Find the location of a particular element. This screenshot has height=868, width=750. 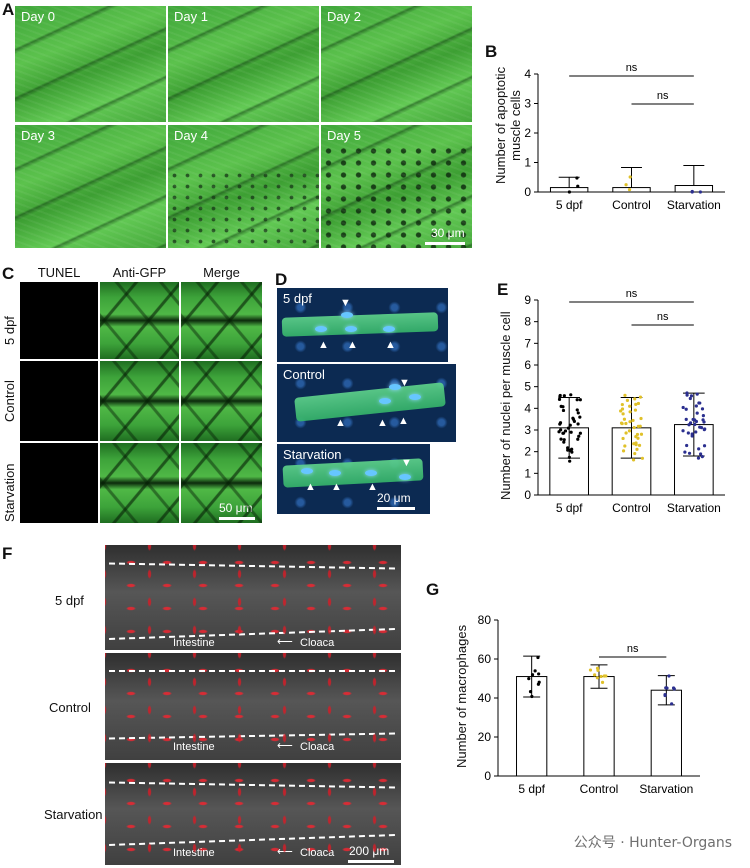

panel-c-col-merge: Merge is located at coordinates (221, 272).